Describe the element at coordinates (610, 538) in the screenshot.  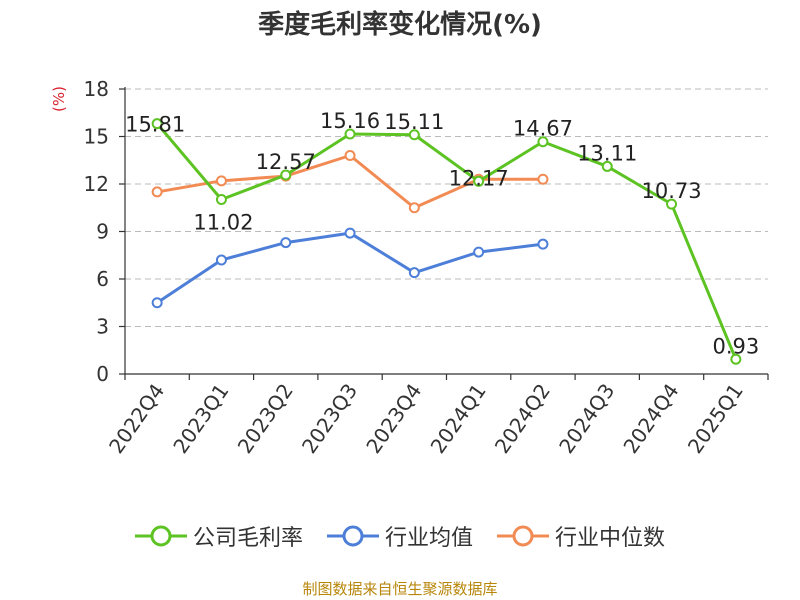
I see `legend-label-industry-median: 行业中位数` at that location.